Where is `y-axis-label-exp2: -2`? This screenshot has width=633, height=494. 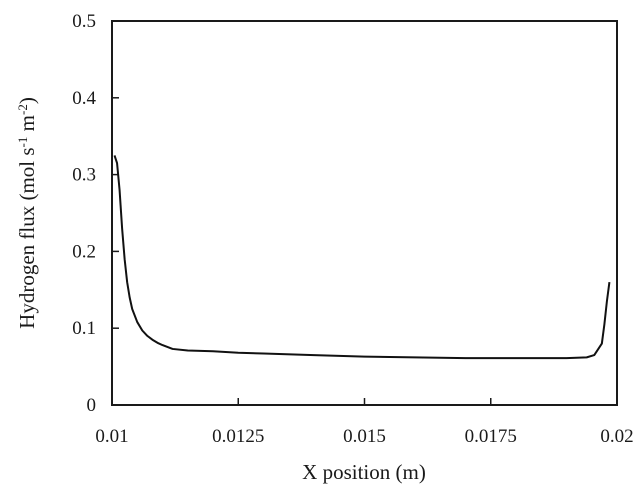
y-axis-label-exp2: -2 is located at coordinates (22, 109).